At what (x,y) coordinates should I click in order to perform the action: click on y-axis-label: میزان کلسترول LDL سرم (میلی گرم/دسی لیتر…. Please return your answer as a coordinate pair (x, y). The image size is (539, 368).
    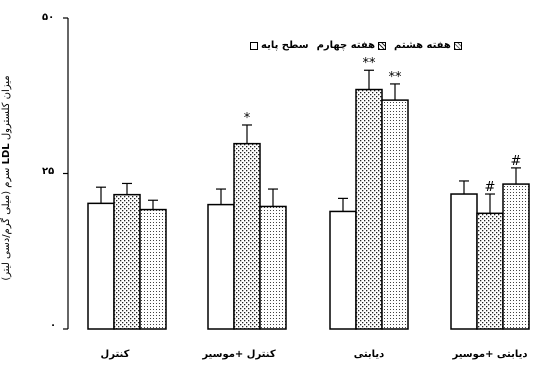
    Looking at the image, I should click on (10, 178).